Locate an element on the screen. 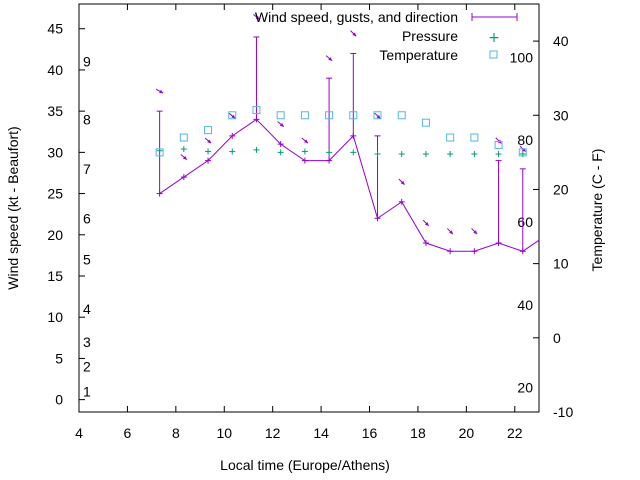  beaufort-label: 5 is located at coordinates (87, 260).